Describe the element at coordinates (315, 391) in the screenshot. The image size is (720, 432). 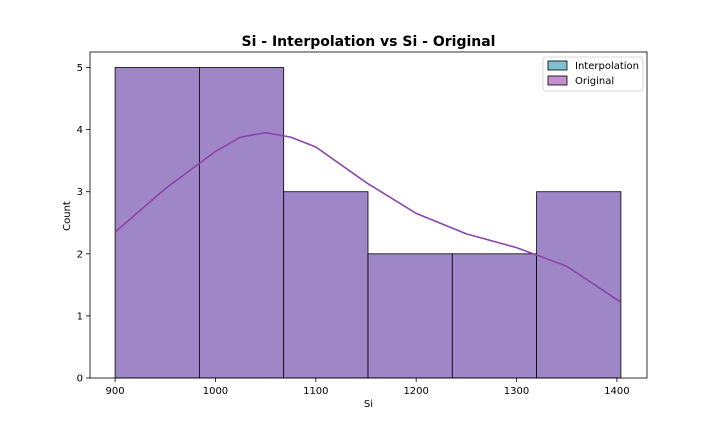
I see `x-tick-label: 1100` at that location.